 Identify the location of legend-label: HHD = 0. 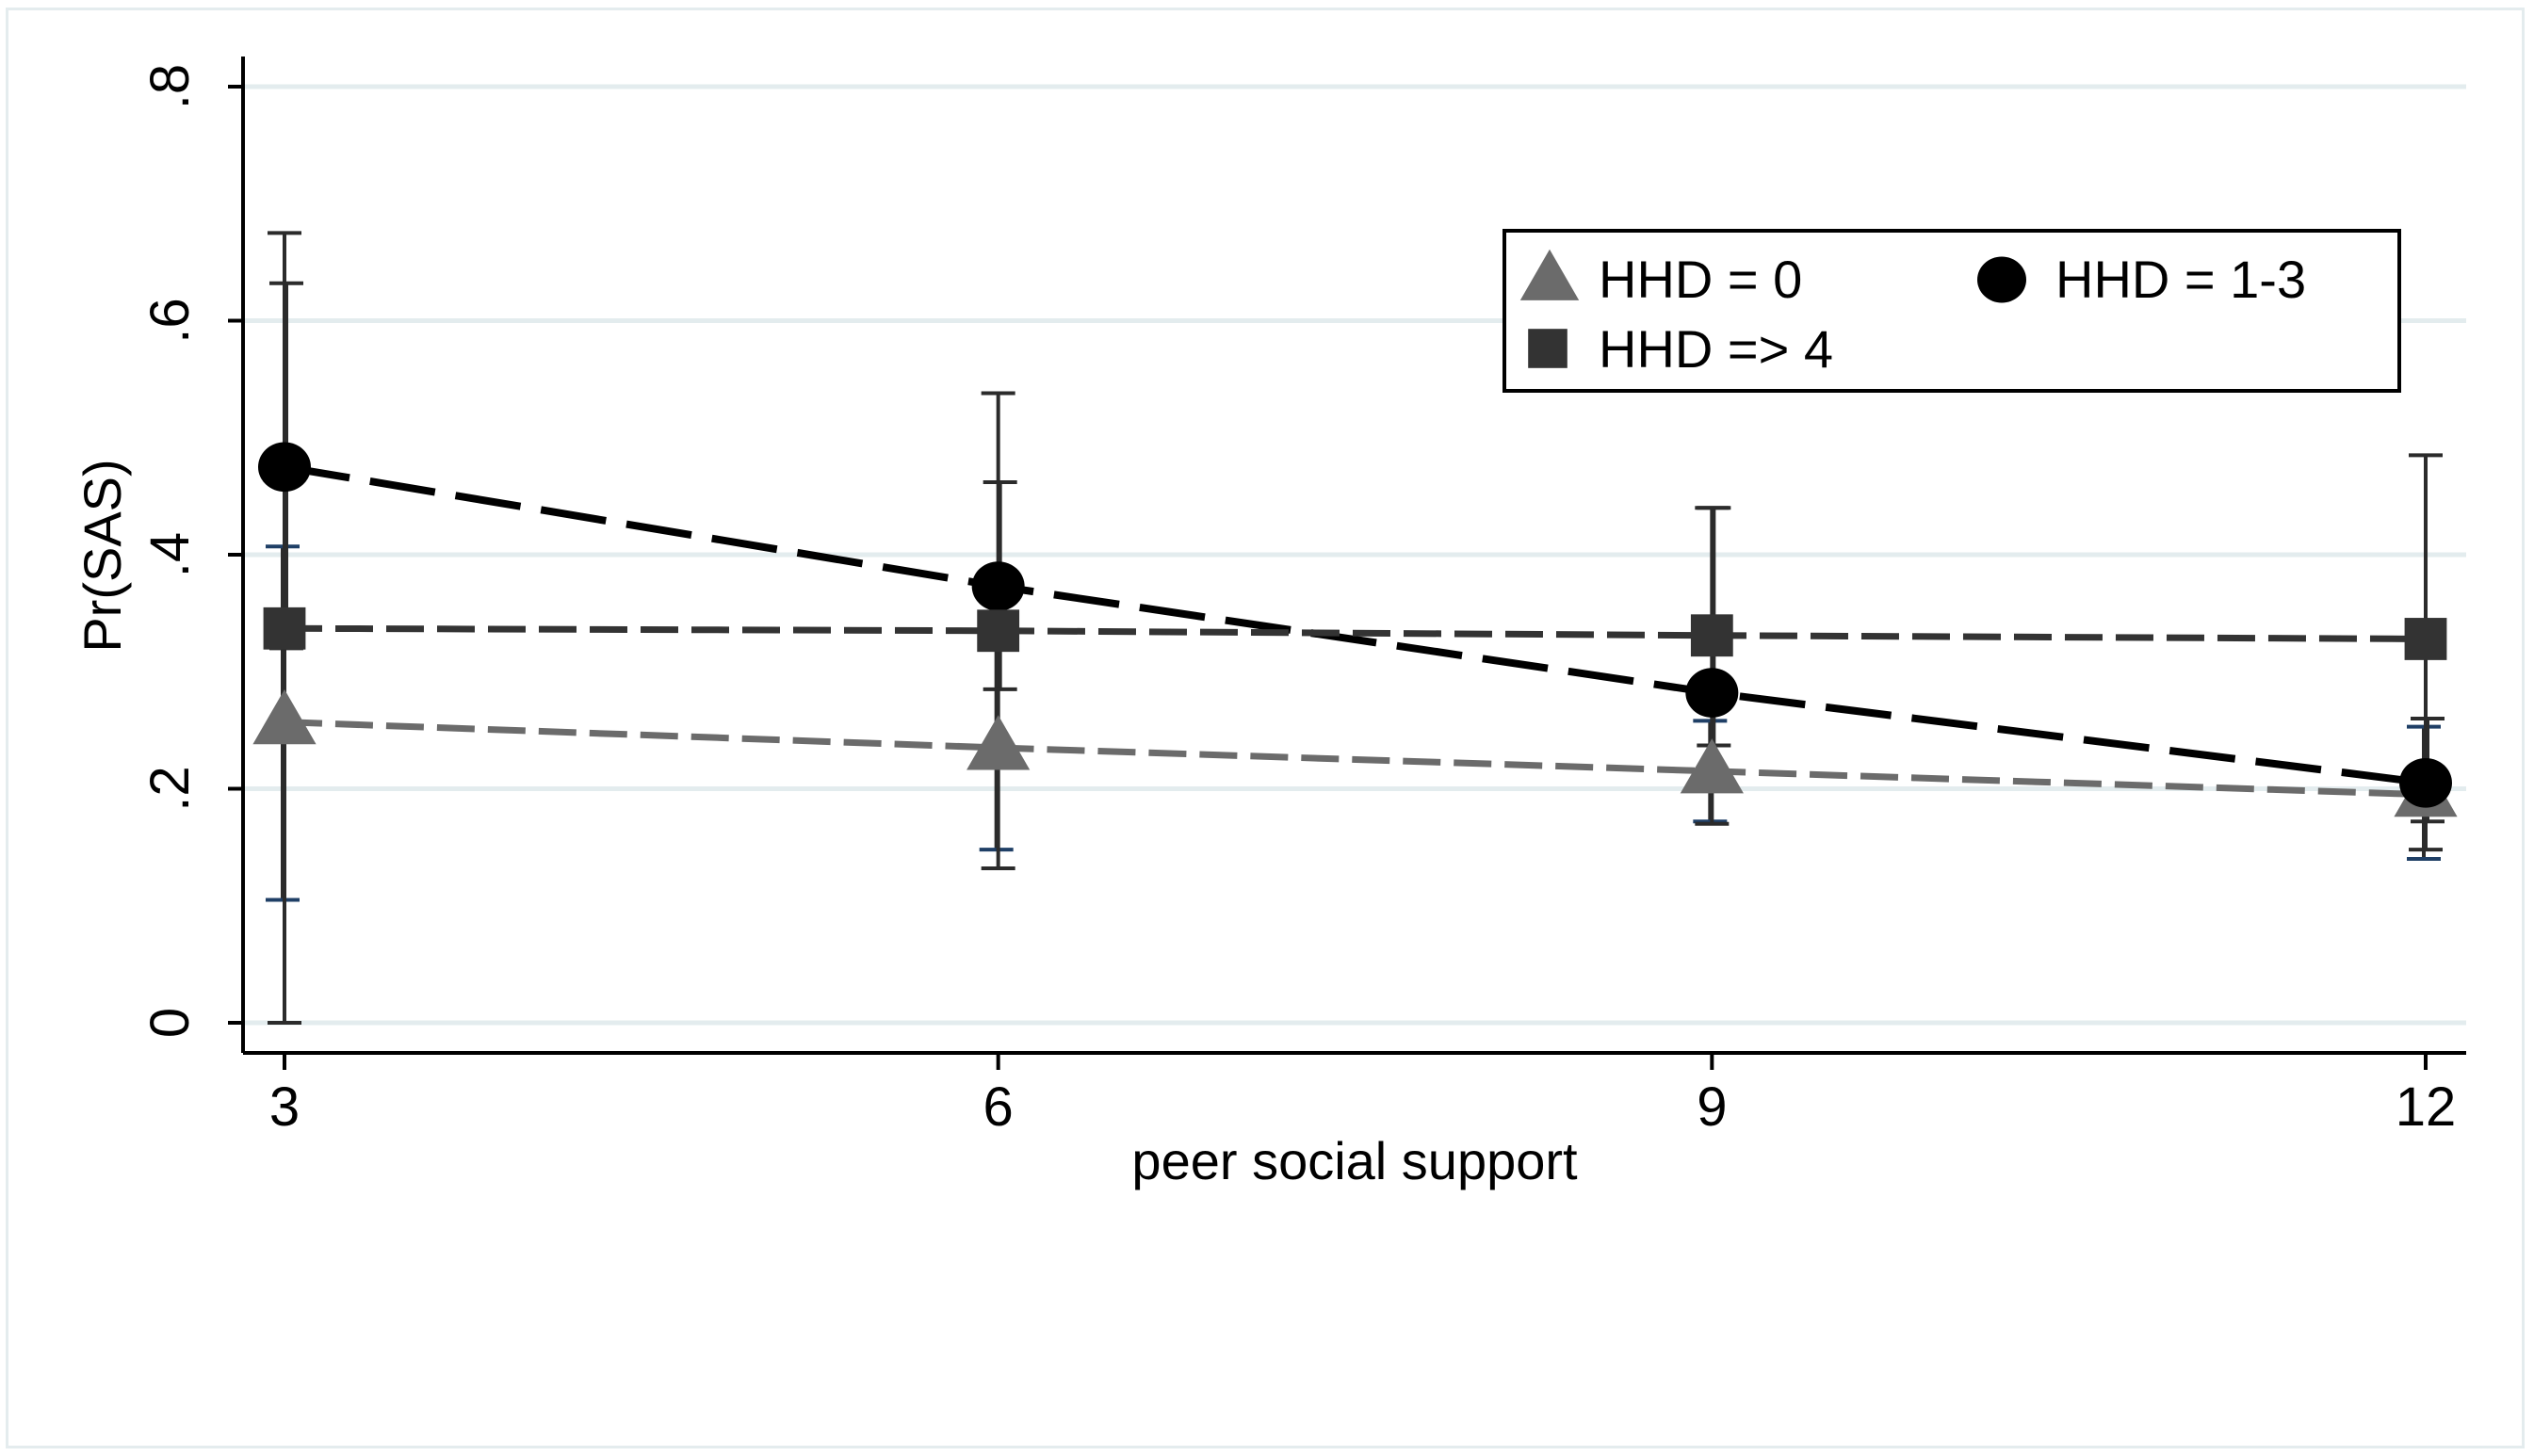
(1700, 279).